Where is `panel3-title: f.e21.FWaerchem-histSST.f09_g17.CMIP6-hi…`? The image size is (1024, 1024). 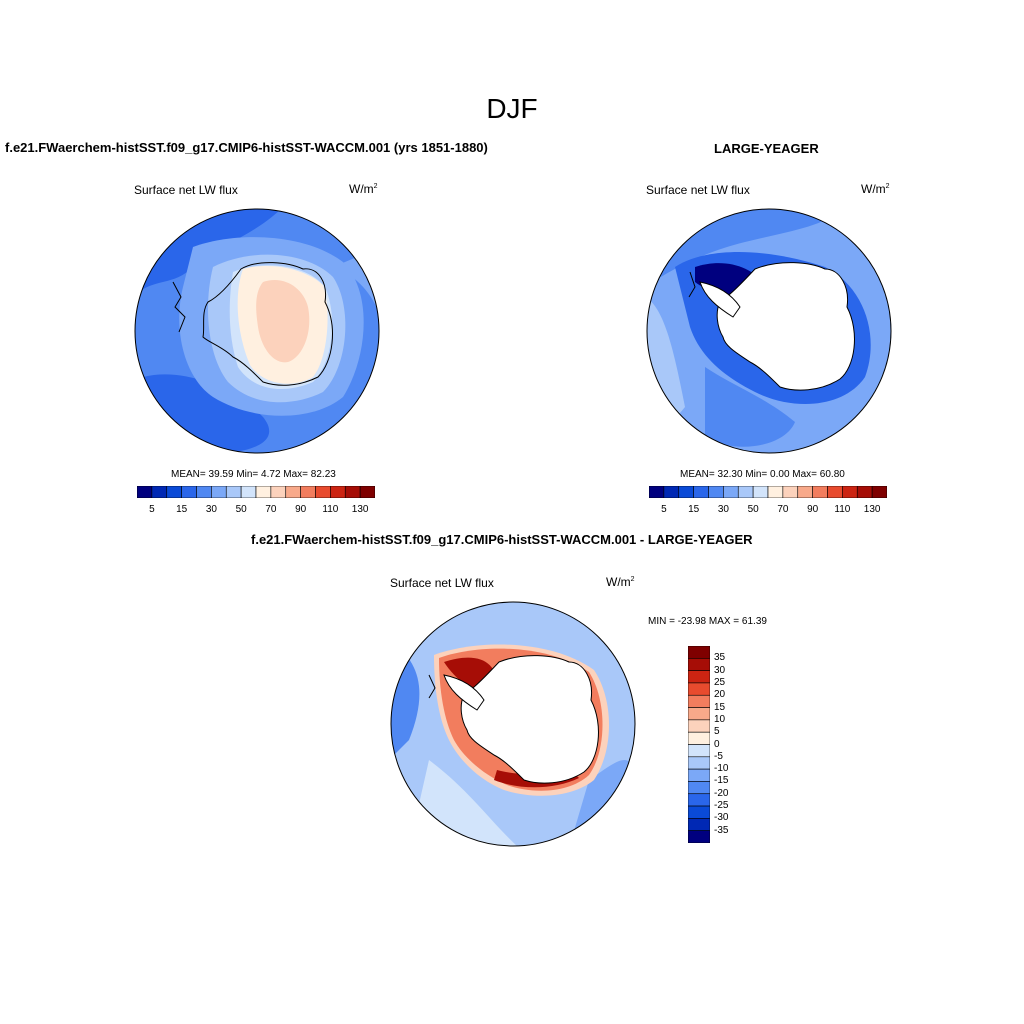 panel3-title: f.e21.FWaerchem-histSST.f09_g17.CMIP6-hi… is located at coordinates (502, 539).